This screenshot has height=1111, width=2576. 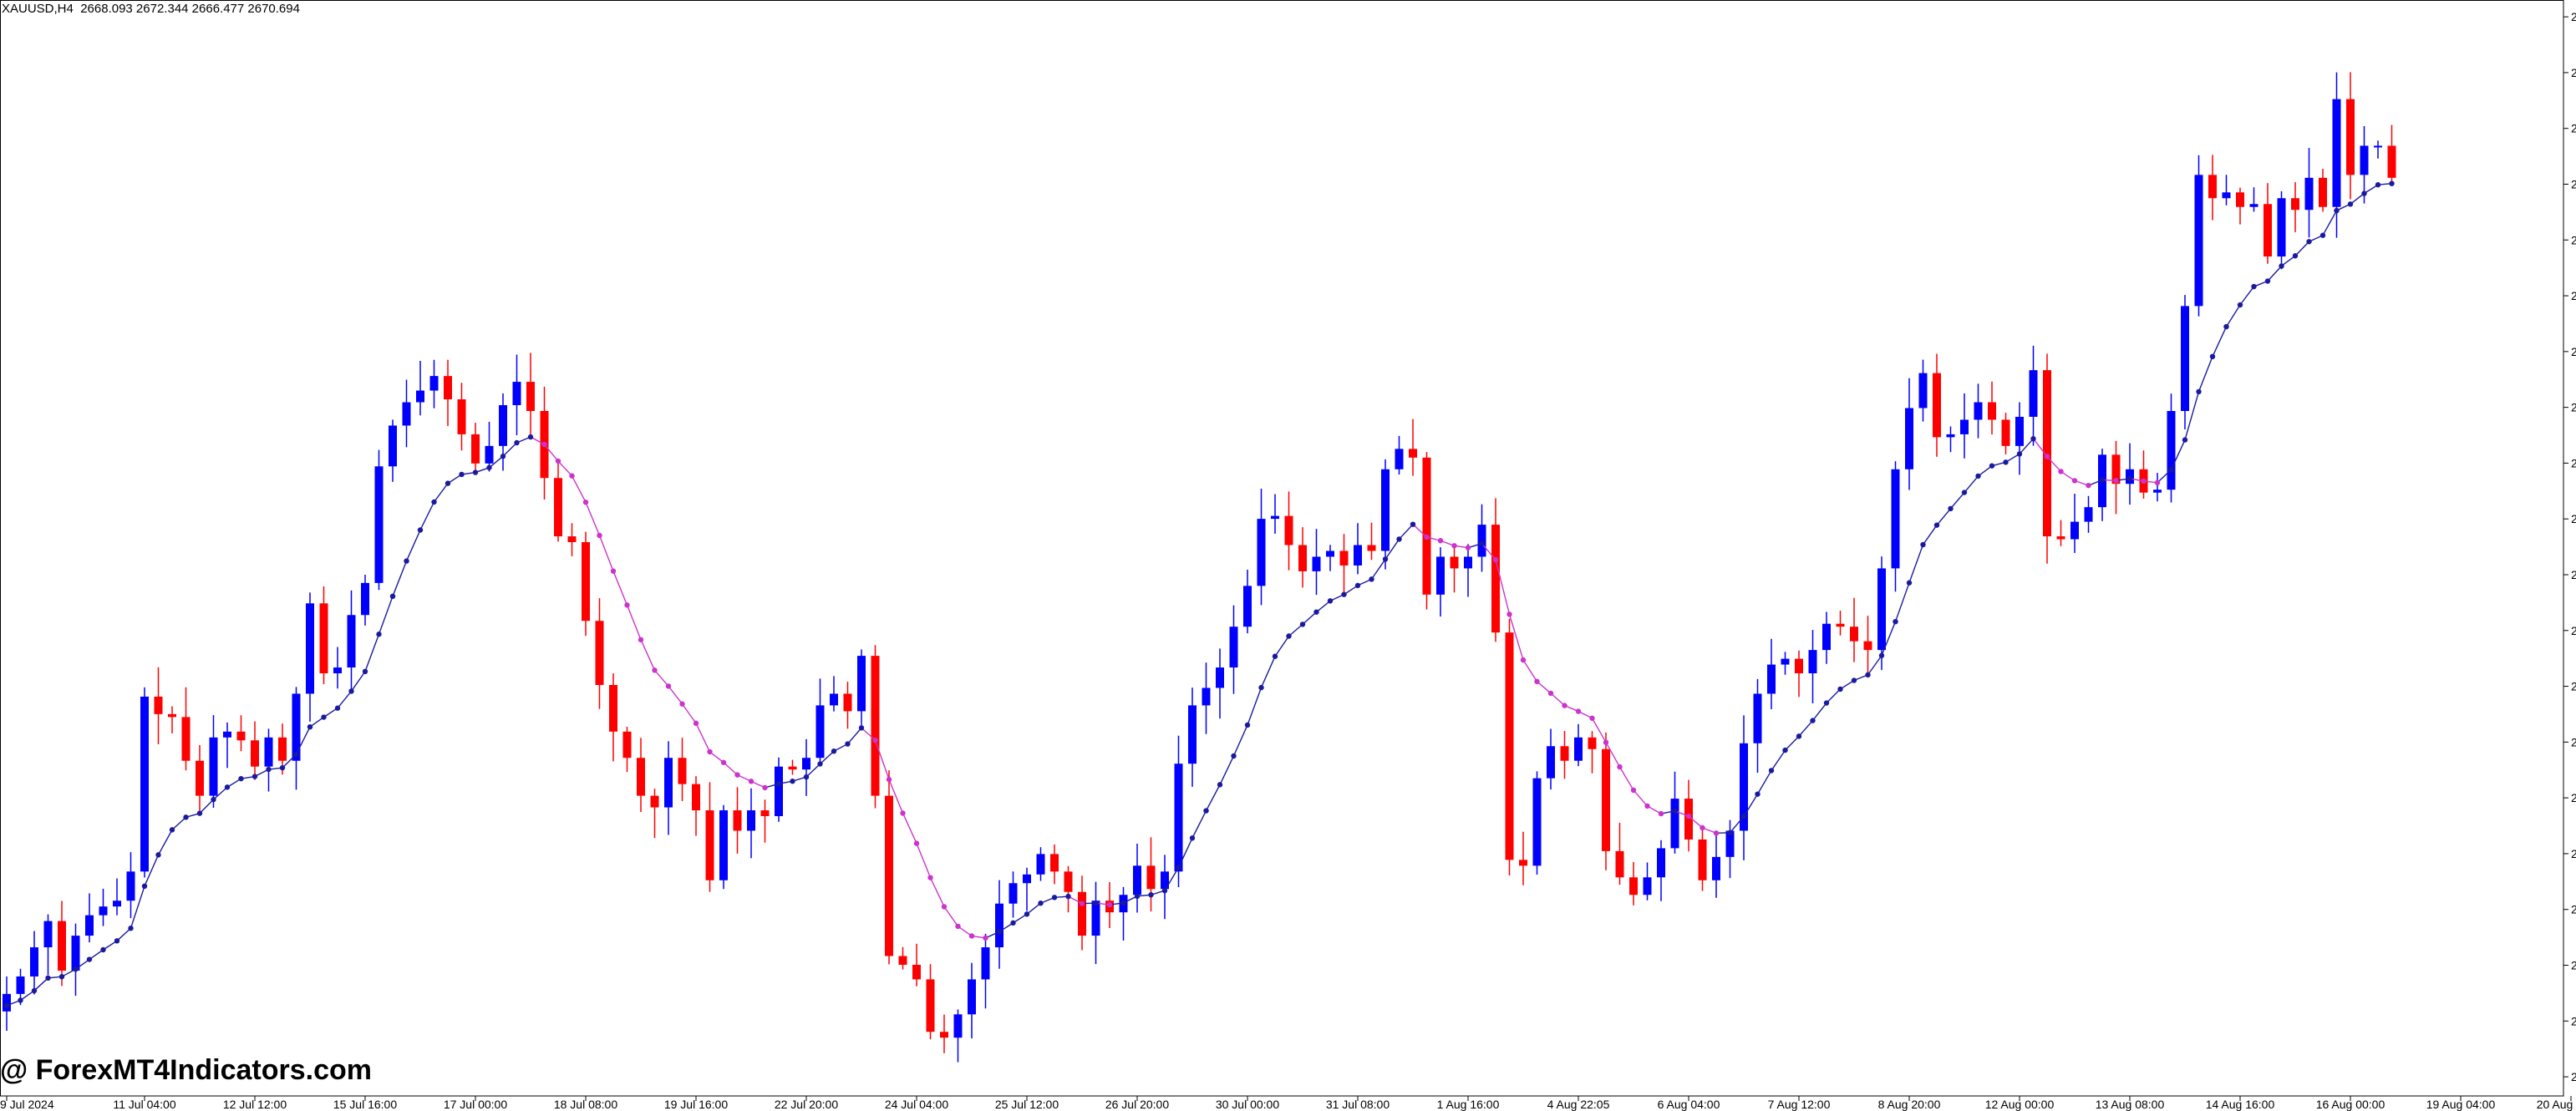 What do you see at coordinates (2461, 1104) in the screenshot?
I see `x-tick-label: 19 Aug 04:00` at bounding box center [2461, 1104].